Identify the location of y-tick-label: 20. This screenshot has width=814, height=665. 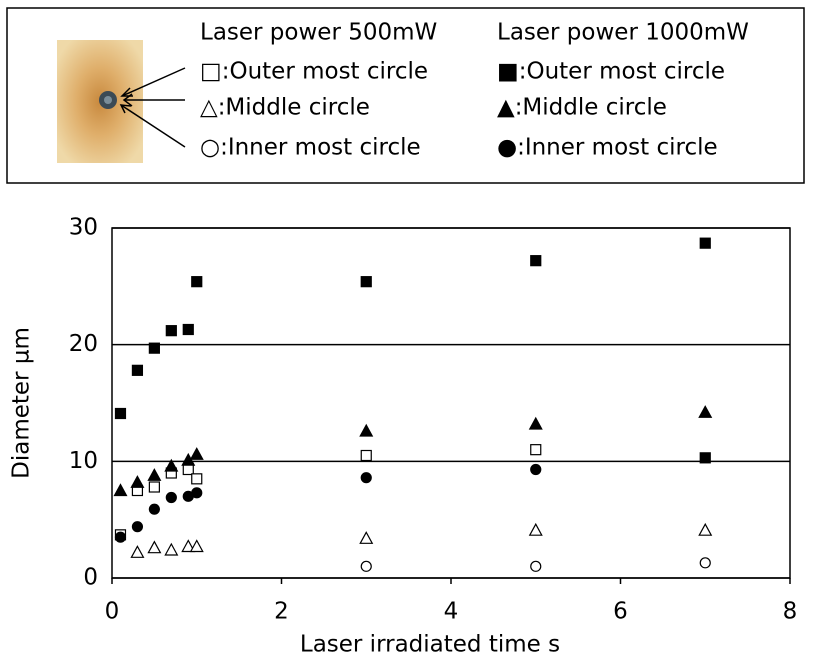
(83, 344).